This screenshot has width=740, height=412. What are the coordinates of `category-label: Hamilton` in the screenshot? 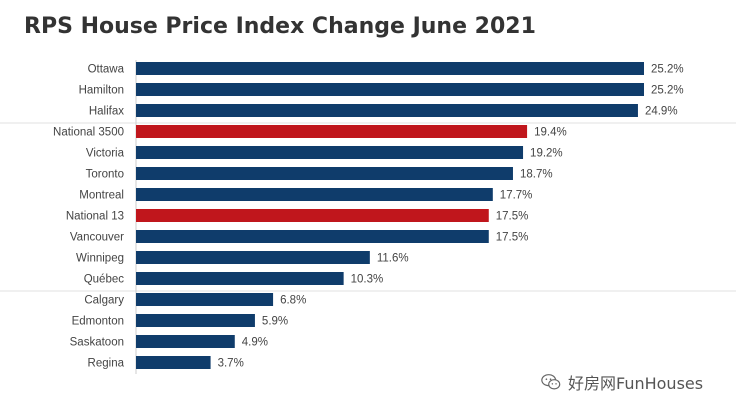 It's located at (101, 91).